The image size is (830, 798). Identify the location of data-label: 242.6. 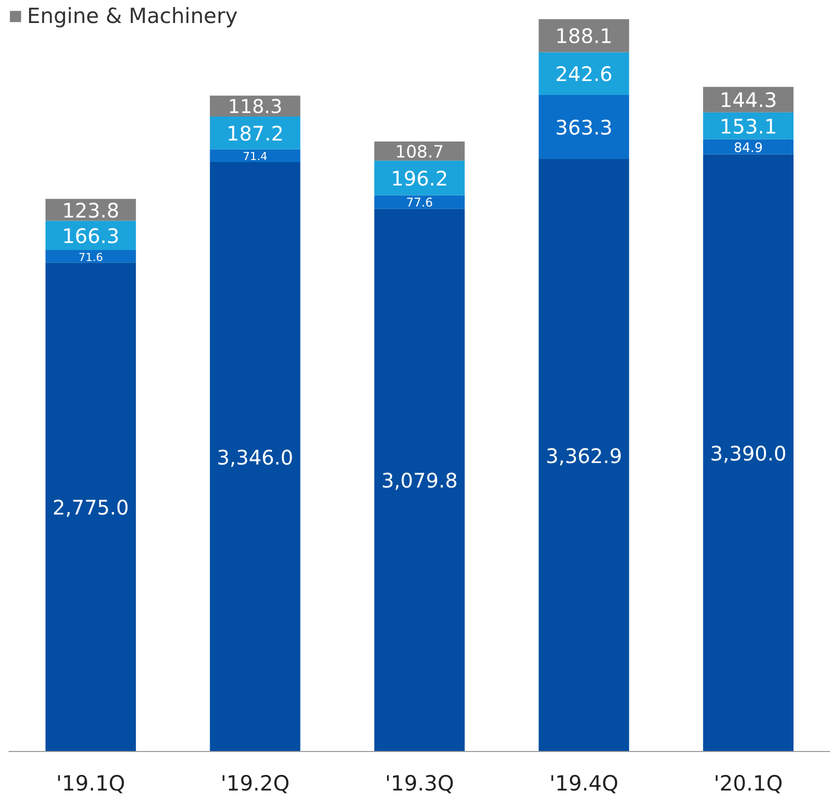
(584, 74).